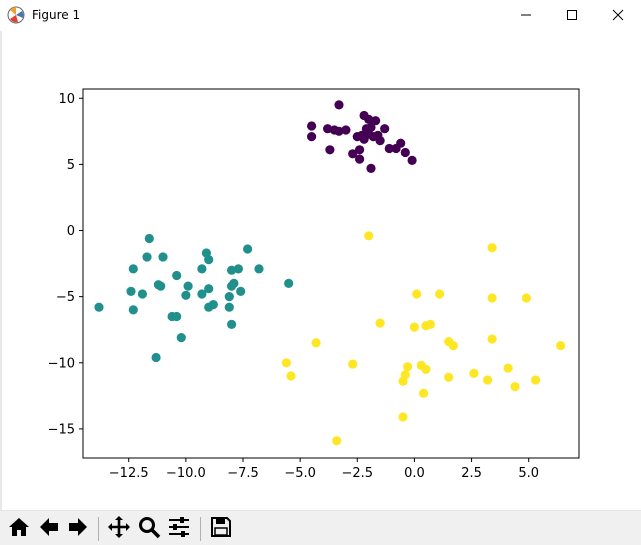  What do you see at coordinates (414, 473) in the screenshot?
I see `x-tick-label: 0.0` at bounding box center [414, 473].